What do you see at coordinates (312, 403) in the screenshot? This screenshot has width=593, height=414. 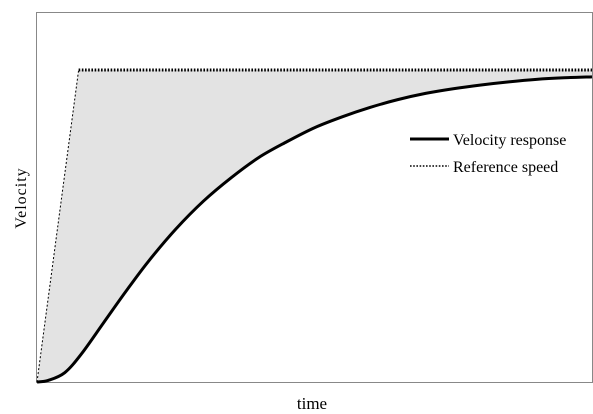 I see `x-axis-label: time` at bounding box center [312, 403].